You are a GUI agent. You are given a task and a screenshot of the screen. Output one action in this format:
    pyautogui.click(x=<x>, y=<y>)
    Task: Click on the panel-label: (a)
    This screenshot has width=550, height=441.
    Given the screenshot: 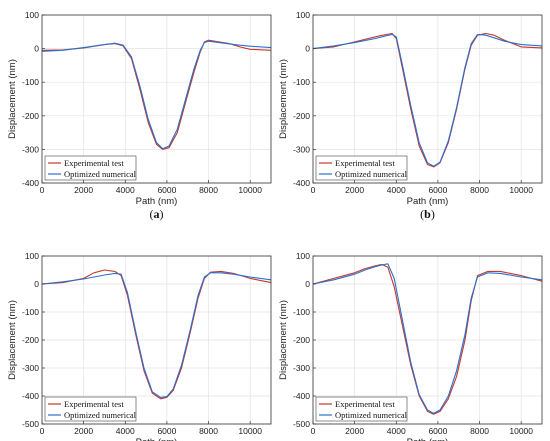 What is the action you would take?
    pyautogui.click(x=157, y=214)
    